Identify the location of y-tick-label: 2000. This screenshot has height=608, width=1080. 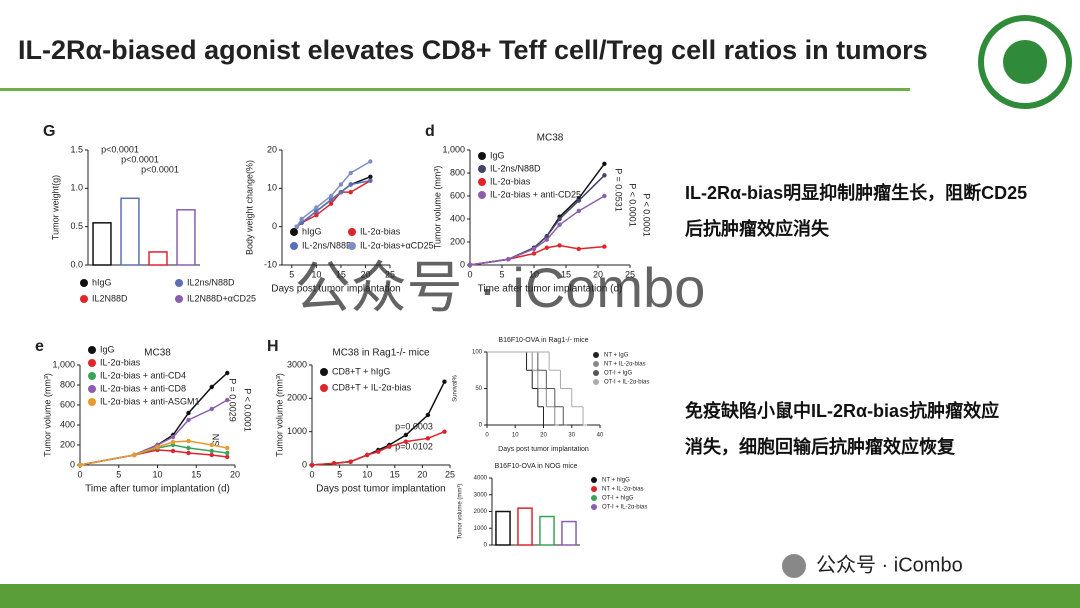
(297, 398).